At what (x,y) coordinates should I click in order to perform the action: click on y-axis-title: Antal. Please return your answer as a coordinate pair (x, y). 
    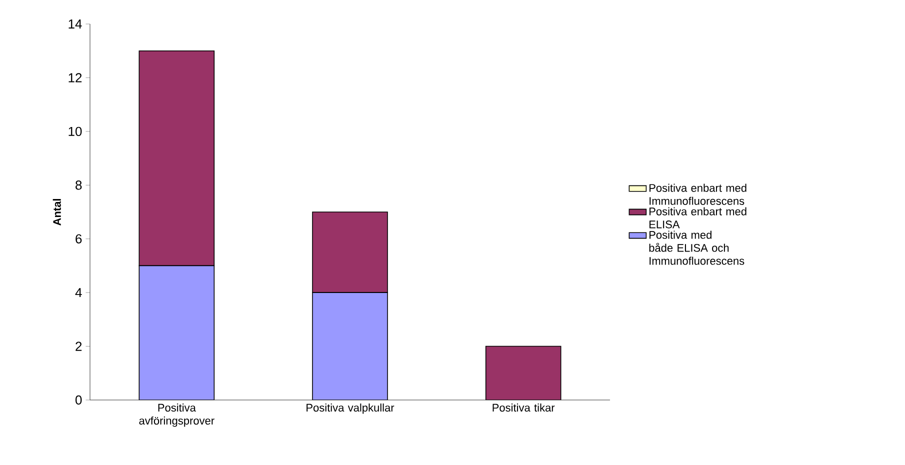
    Looking at the image, I should click on (56, 212).